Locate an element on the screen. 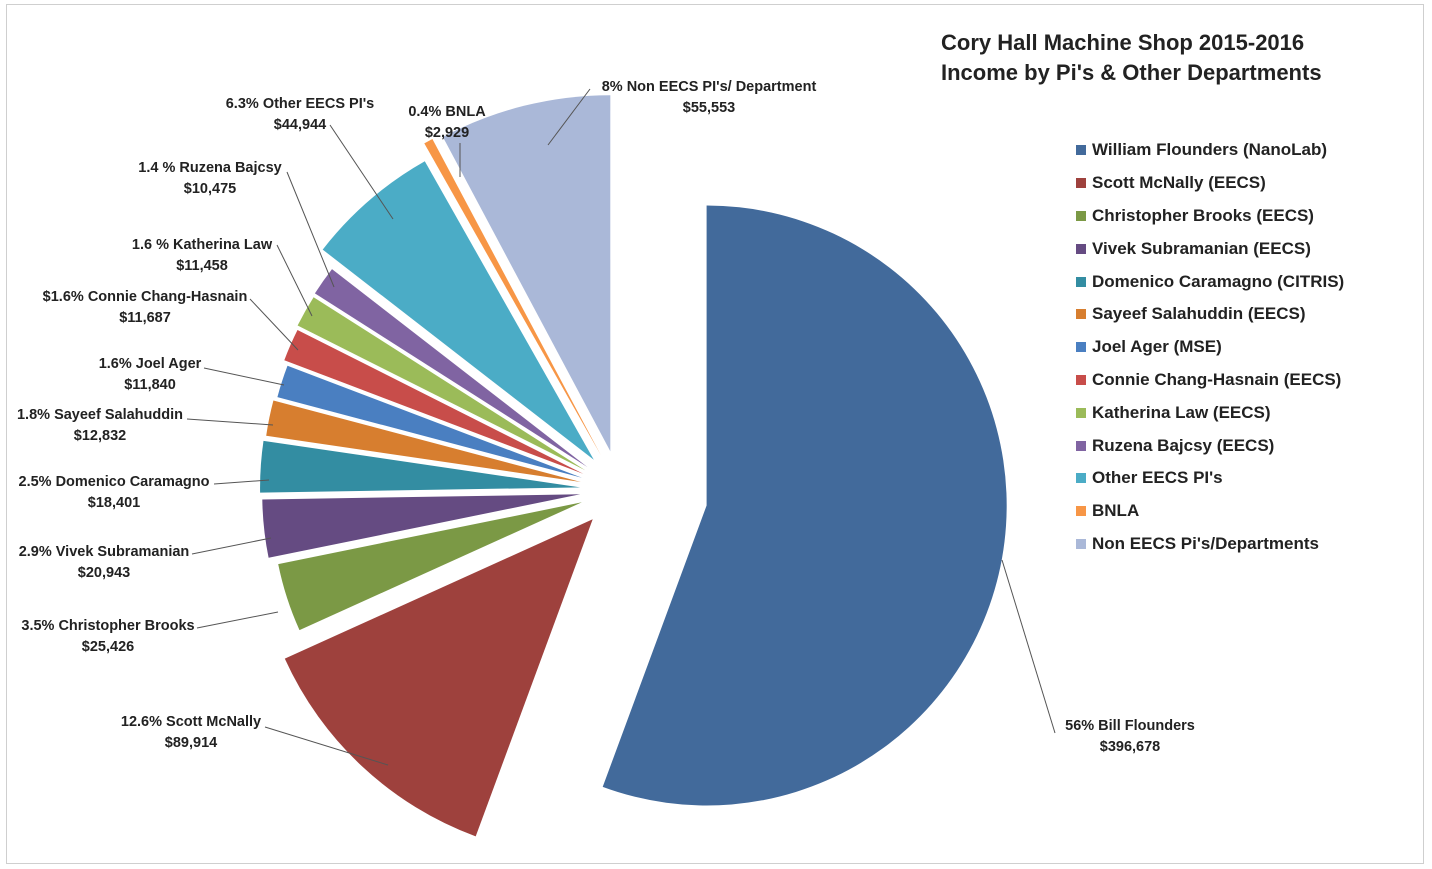 The image size is (1432, 869). slice-label: 2.9% Vivek Subramanian $20,943 is located at coordinates (104, 562).